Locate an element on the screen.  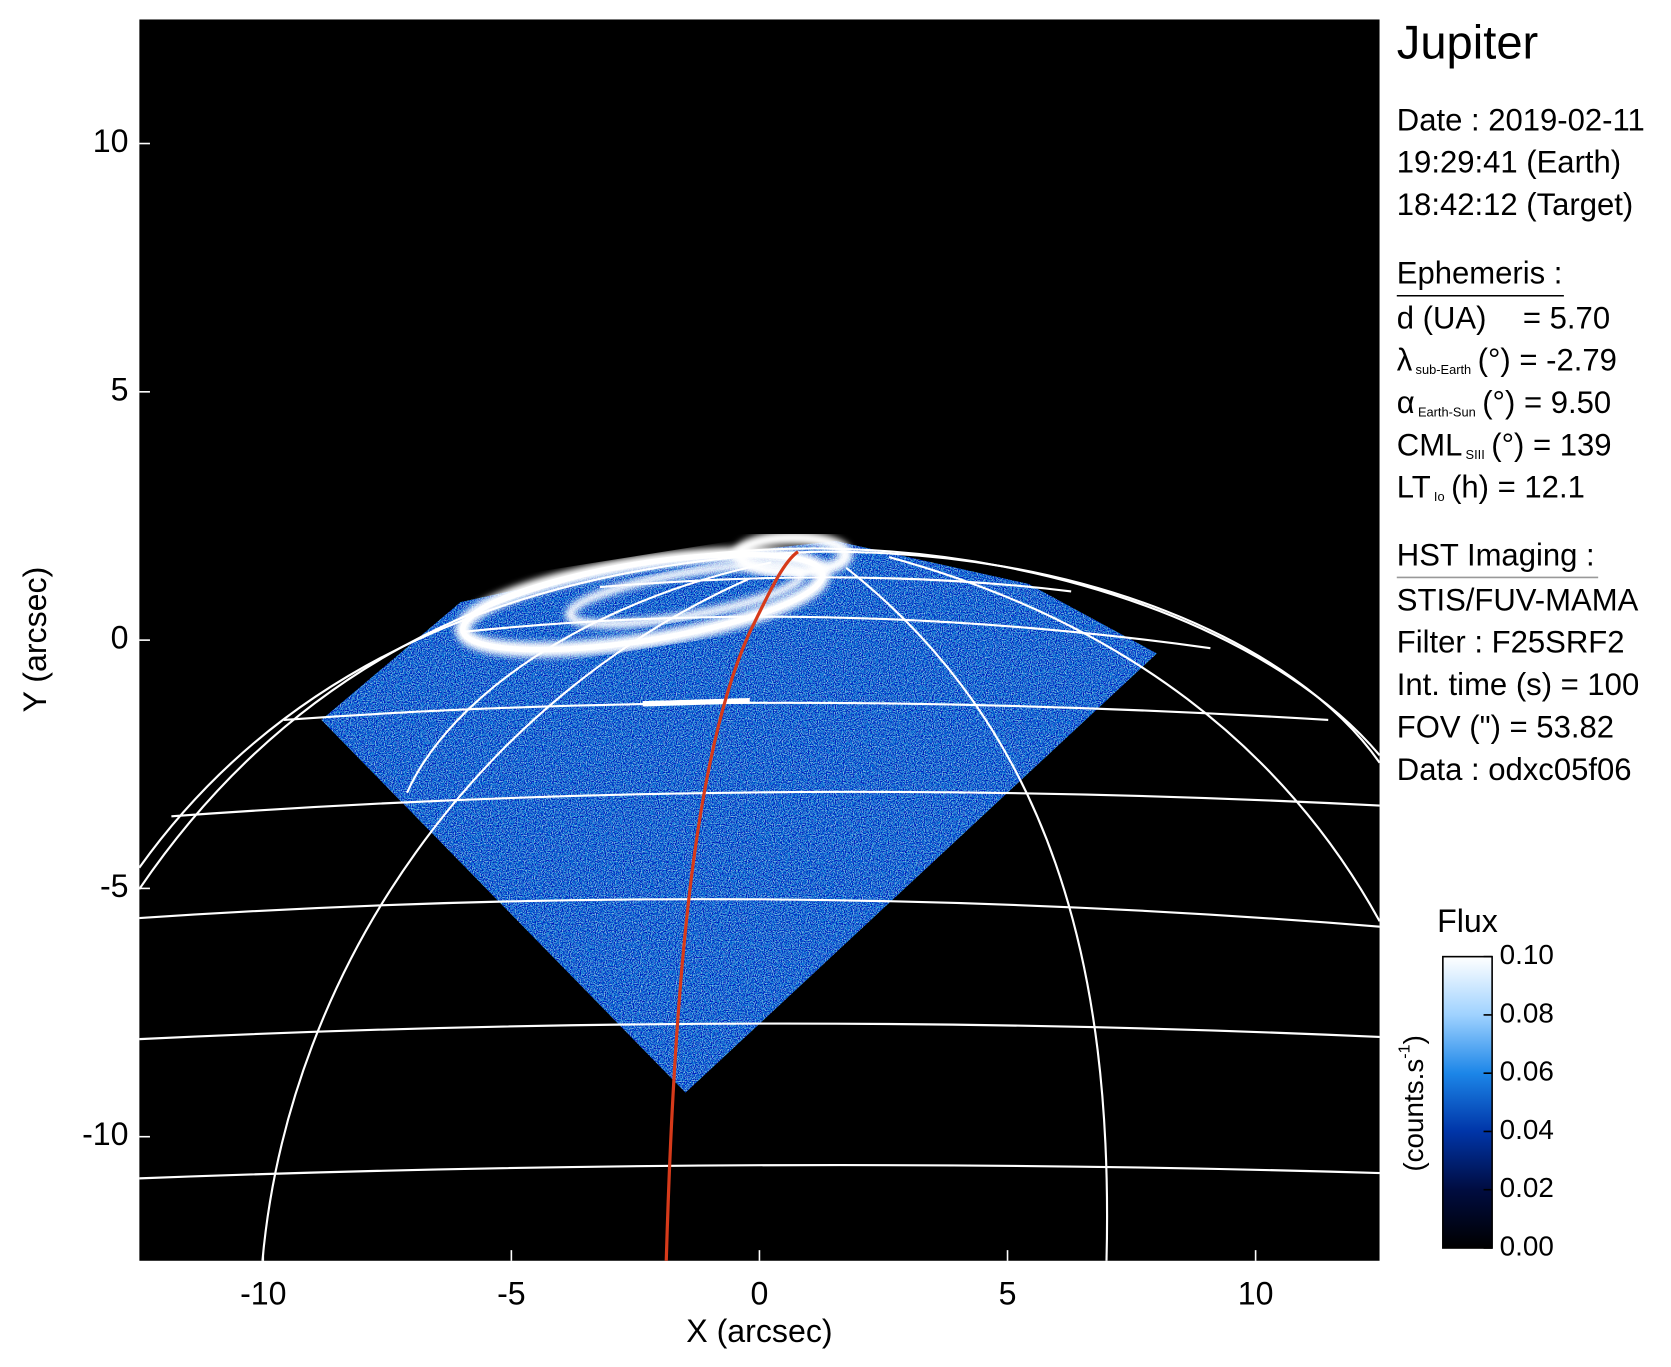
row-value: (°) = 139 is located at coordinates (1551, 445).